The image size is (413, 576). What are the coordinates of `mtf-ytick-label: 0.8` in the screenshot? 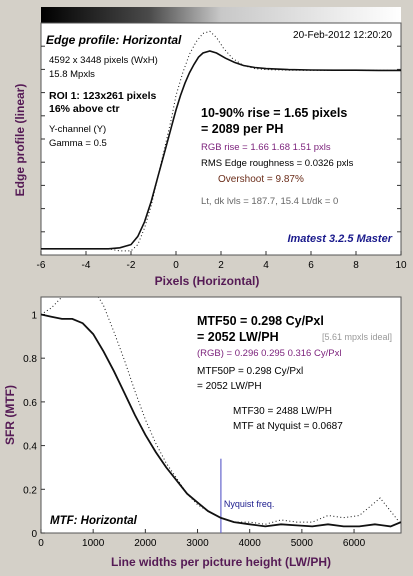 It's located at (30, 359).